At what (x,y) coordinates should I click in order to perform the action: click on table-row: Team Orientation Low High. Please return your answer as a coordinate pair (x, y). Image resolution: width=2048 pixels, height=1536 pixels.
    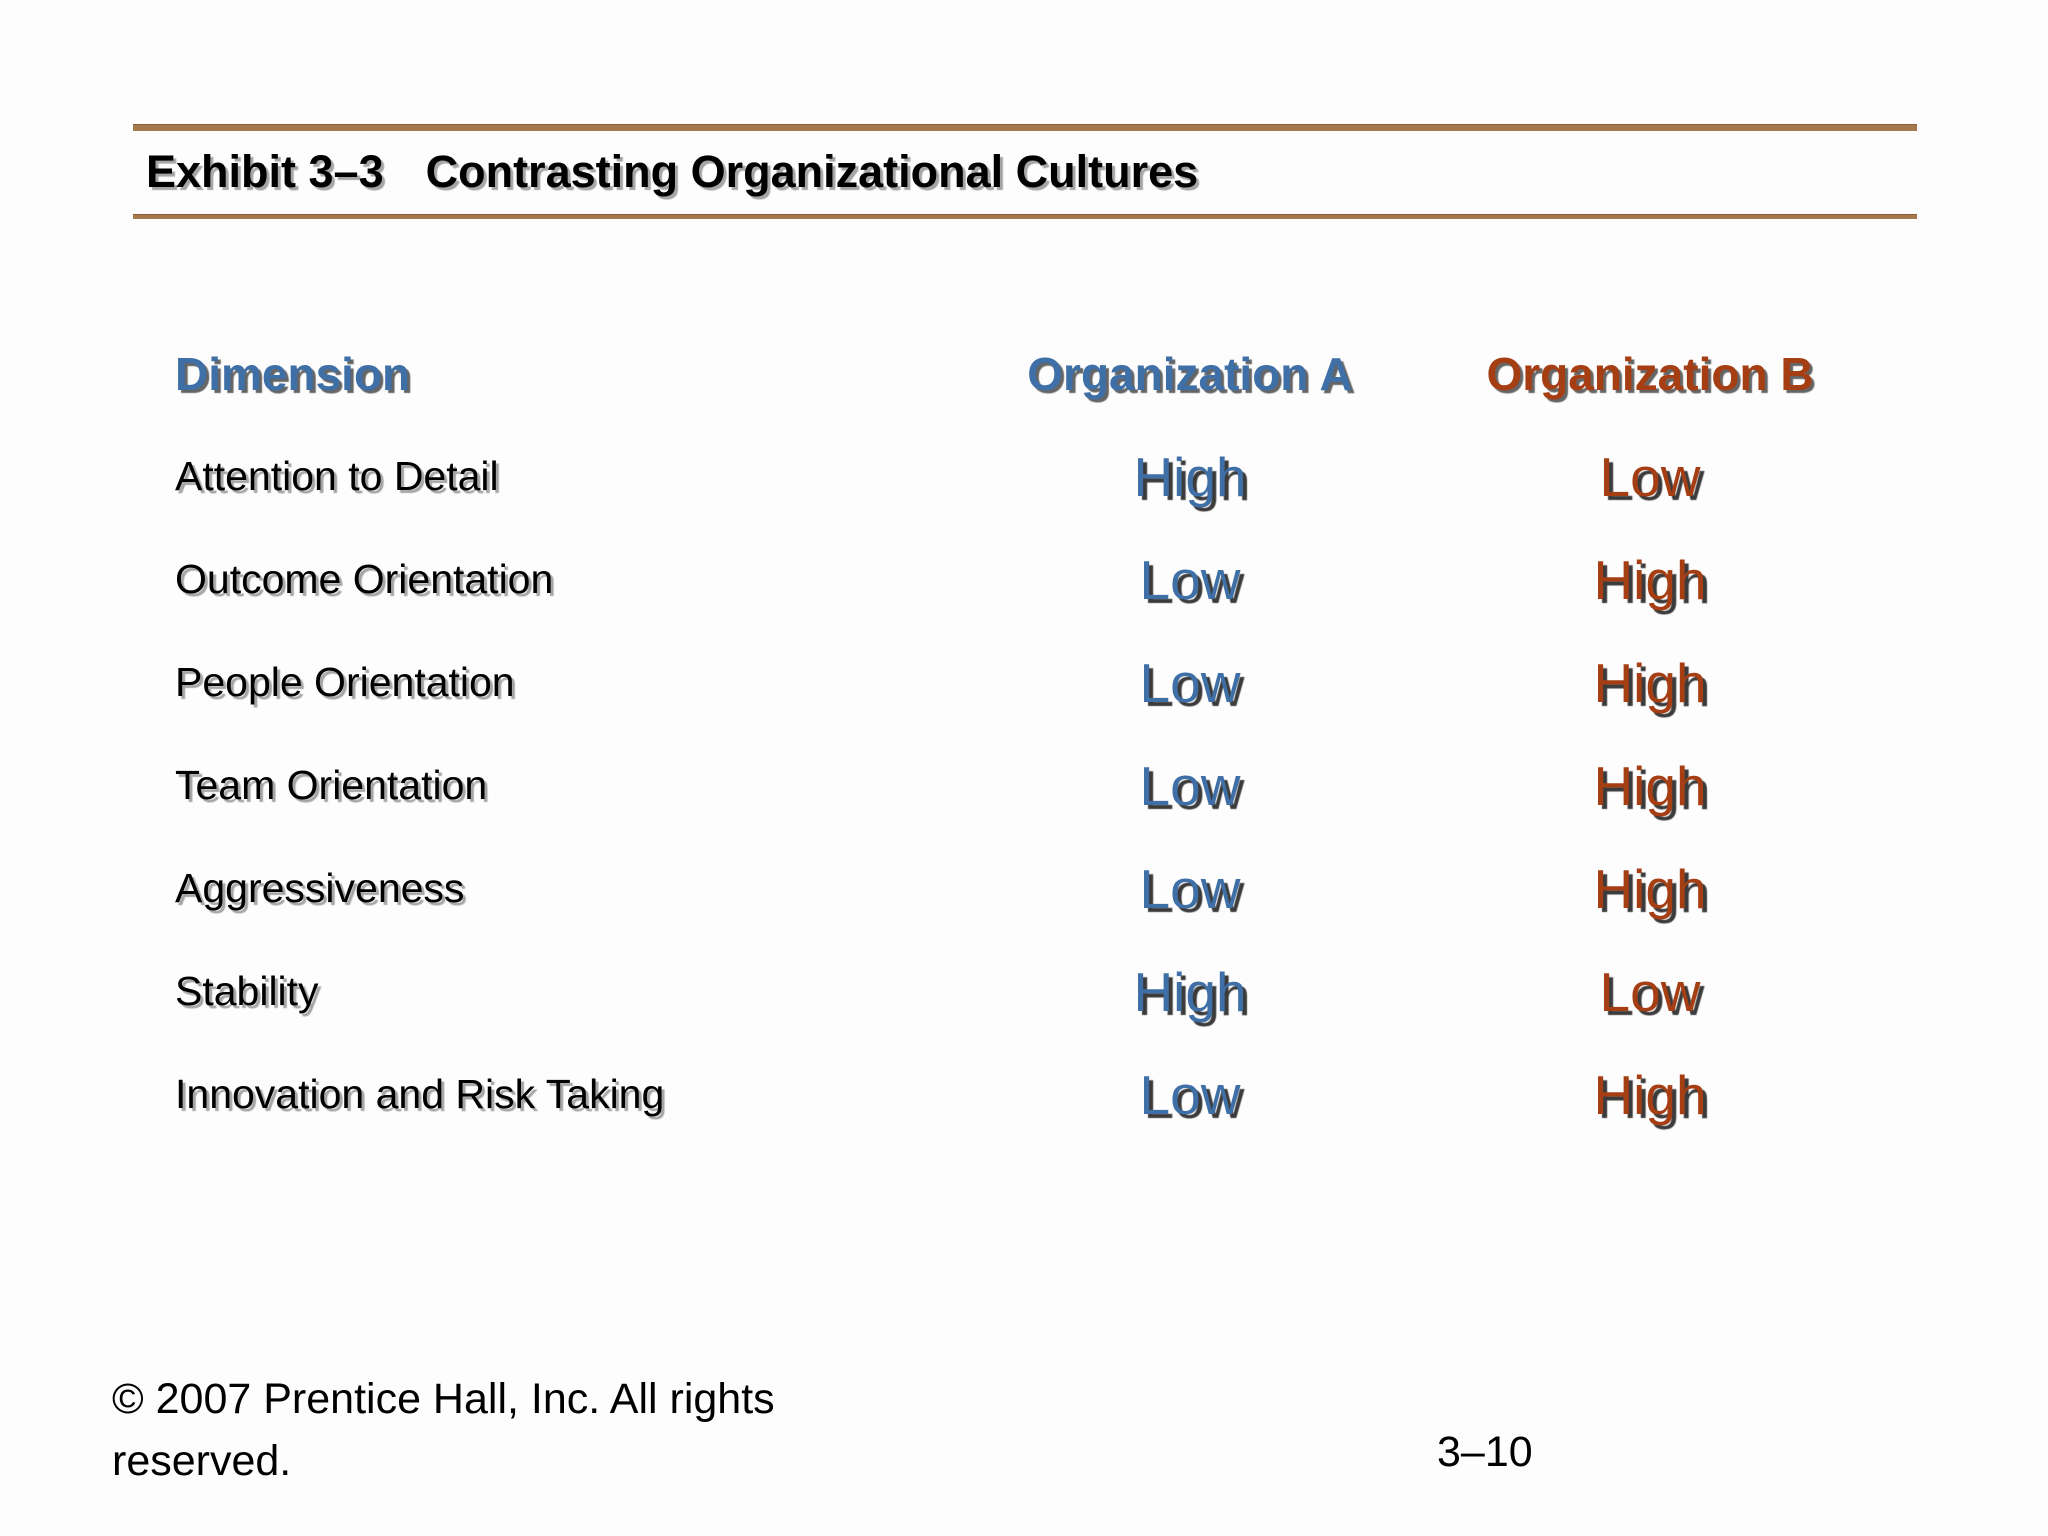
    Looking at the image, I should click on (1037, 785).